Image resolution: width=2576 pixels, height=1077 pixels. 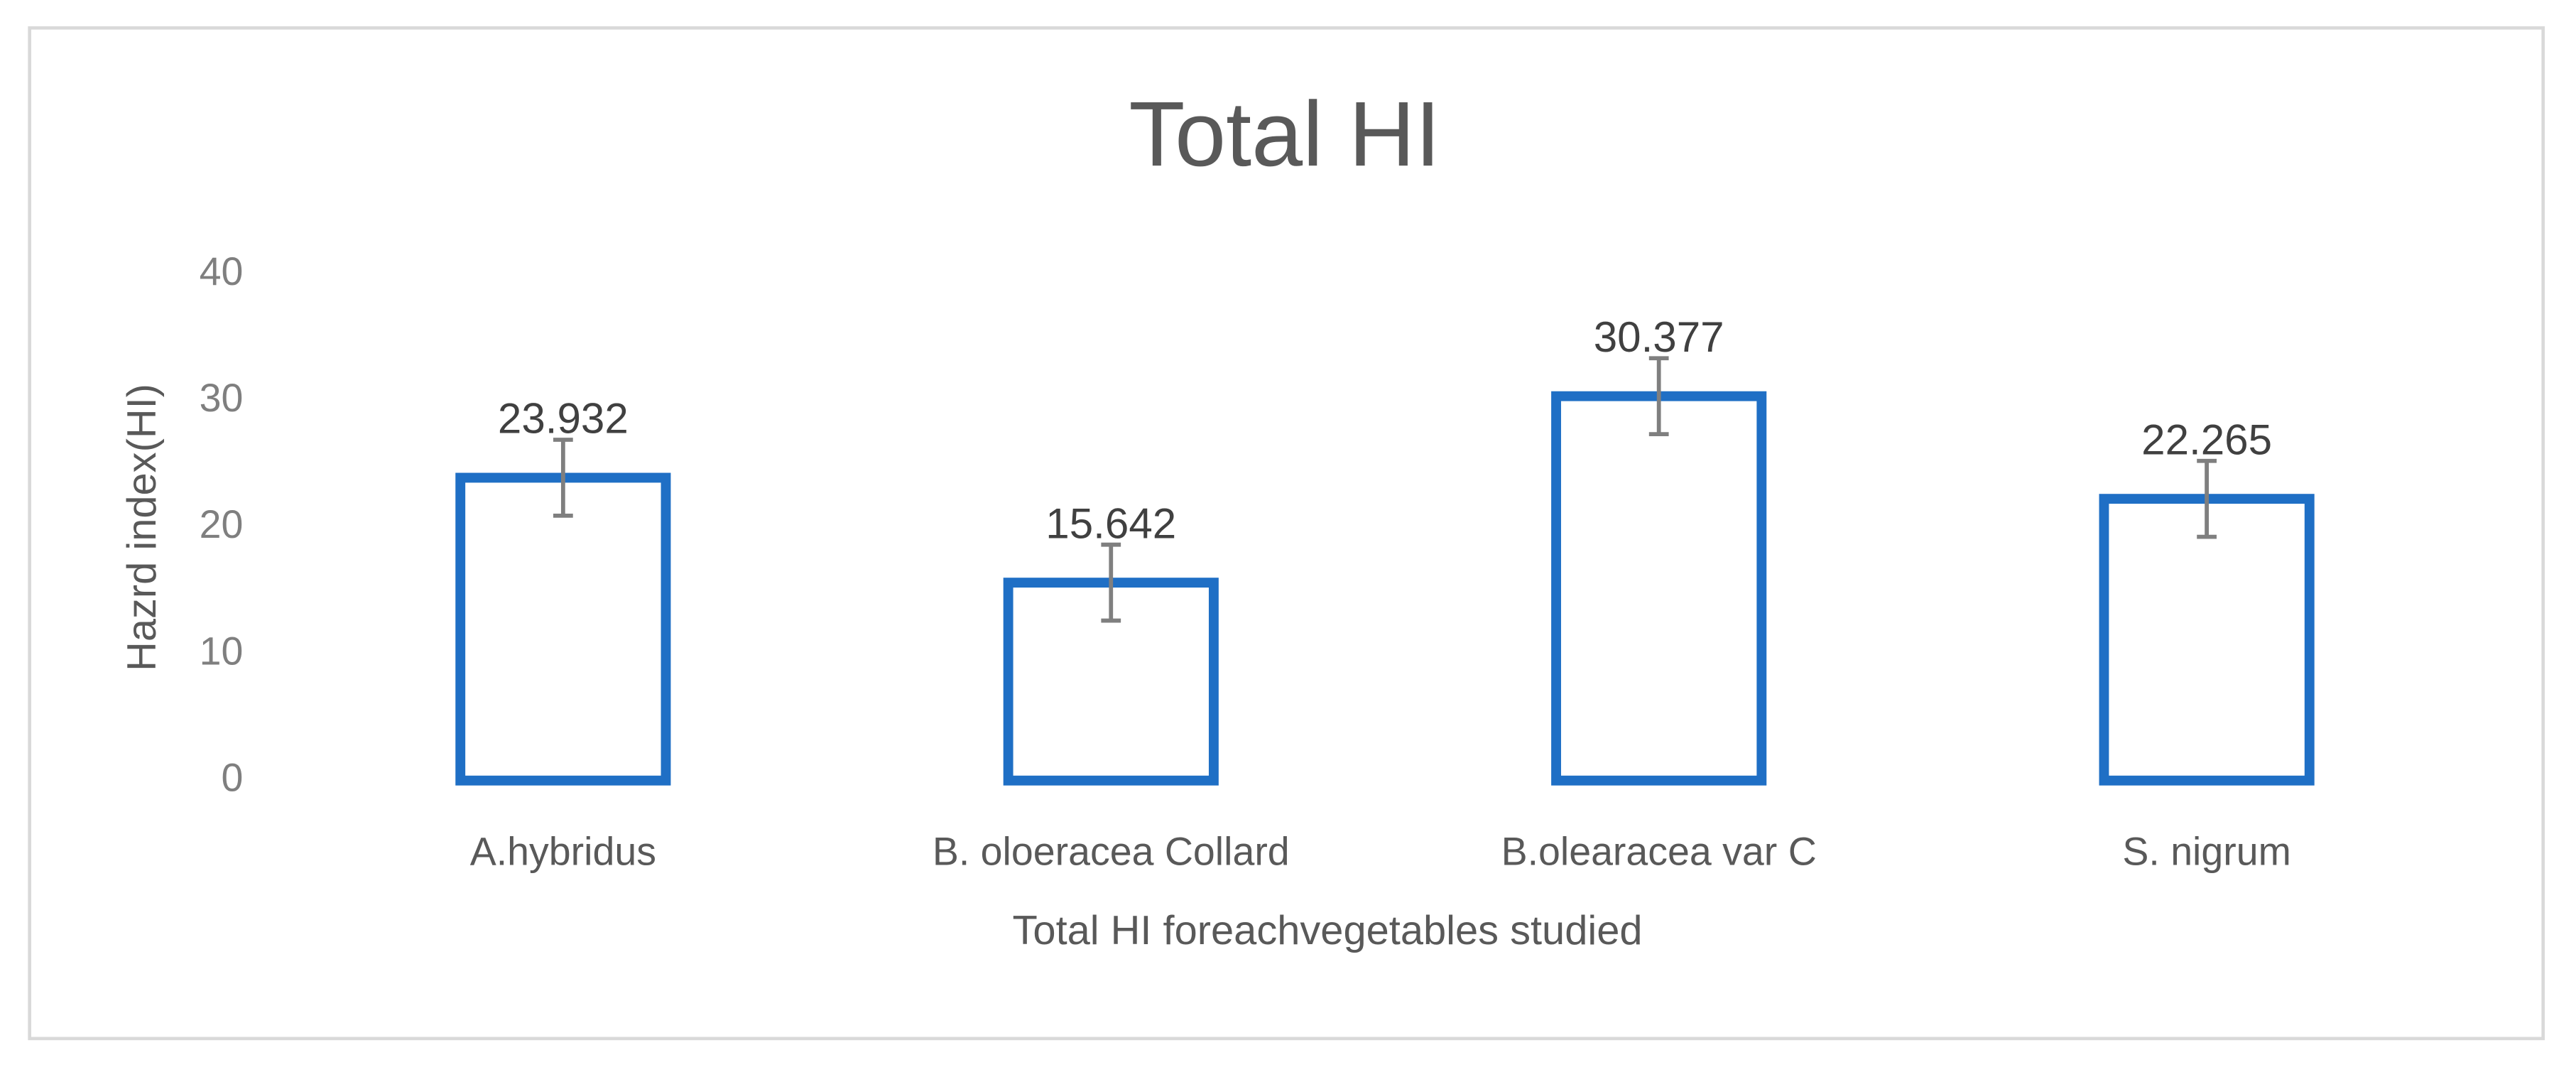 What do you see at coordinates (222, 524) in the screenshot?
I see `y-tick-label: 20` at bounding box center [222, 524].